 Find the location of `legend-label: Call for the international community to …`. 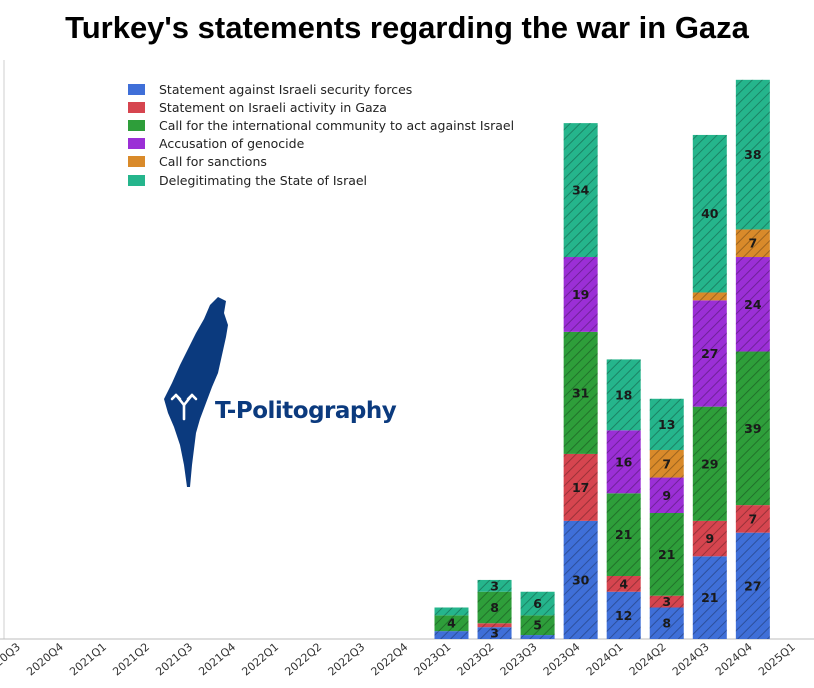

legend-label: Call for the international community to … is located at coordinates (337, 125).